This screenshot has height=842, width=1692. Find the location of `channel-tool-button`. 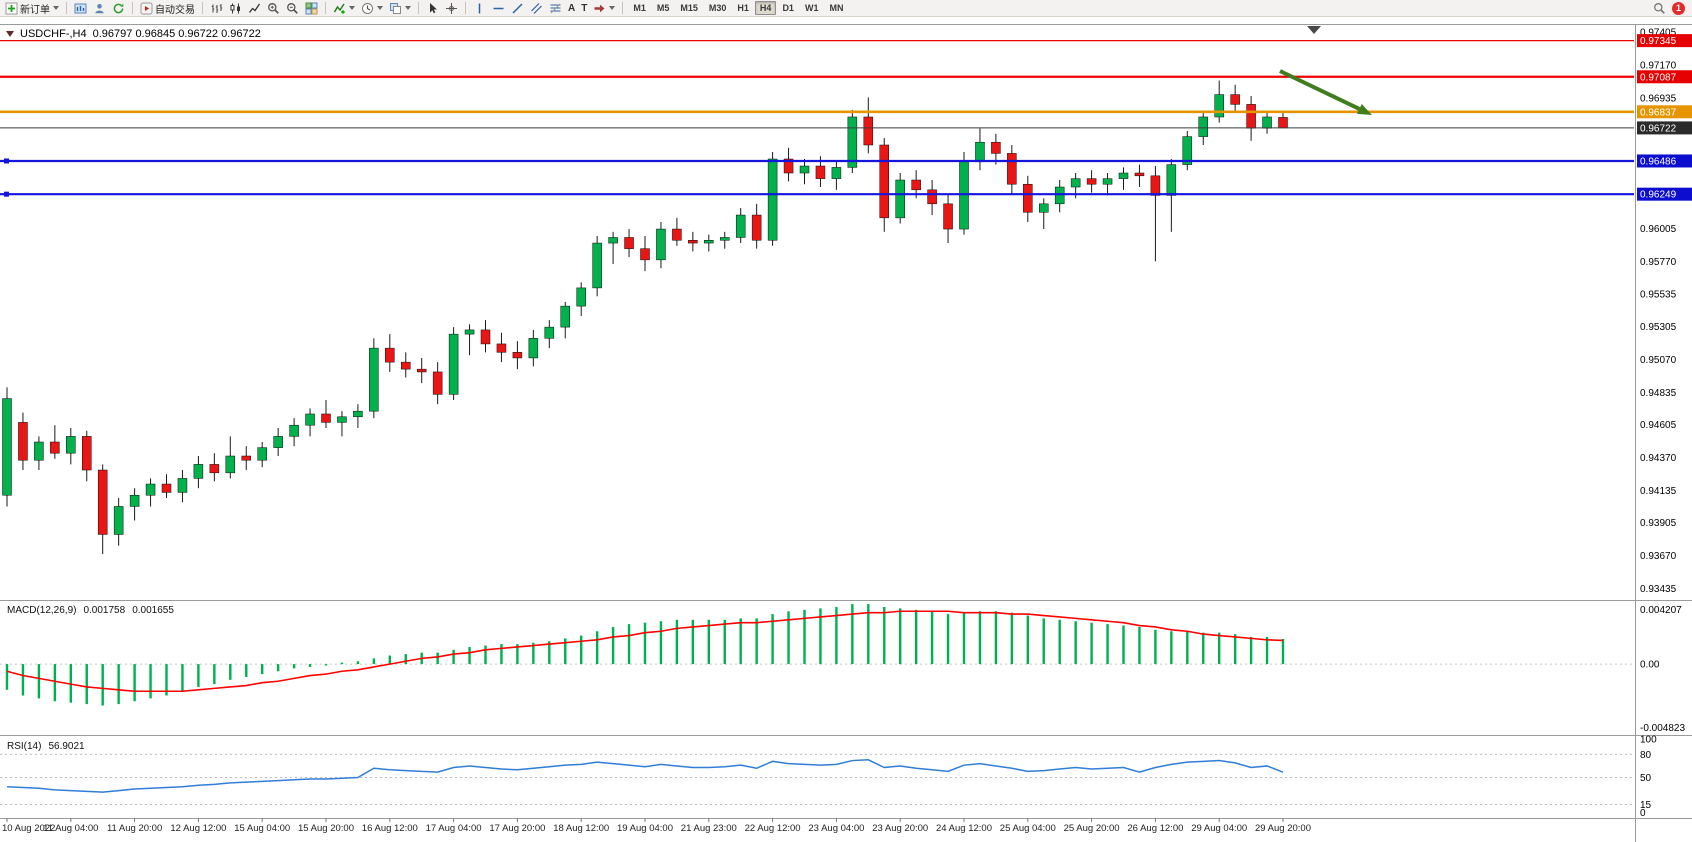

channel-tool-button is located at coordinates (536, 8).